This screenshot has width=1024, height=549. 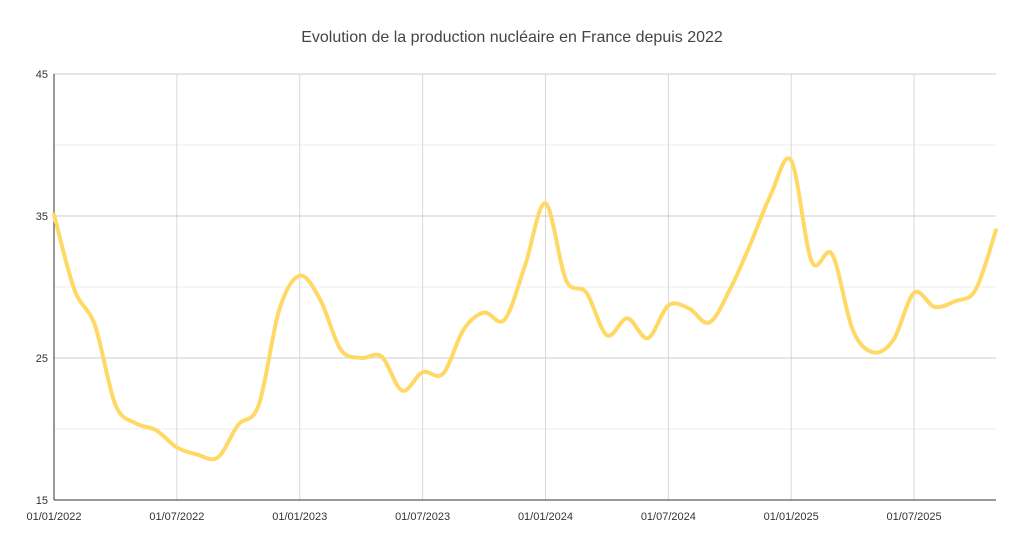 What do you see at coordinates (299, 517) in the screenshot?
I see `x-tick-label: 01/01/2023` at bounding box center [299, 517].